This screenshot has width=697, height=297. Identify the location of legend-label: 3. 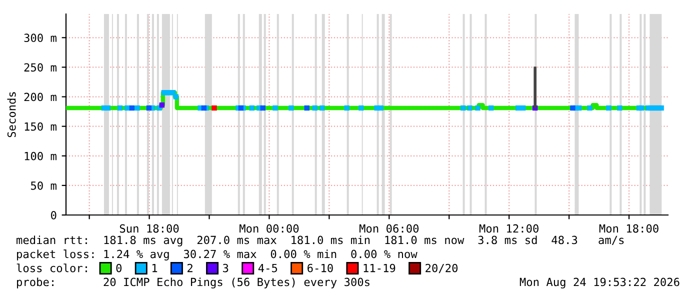
(225, 268).